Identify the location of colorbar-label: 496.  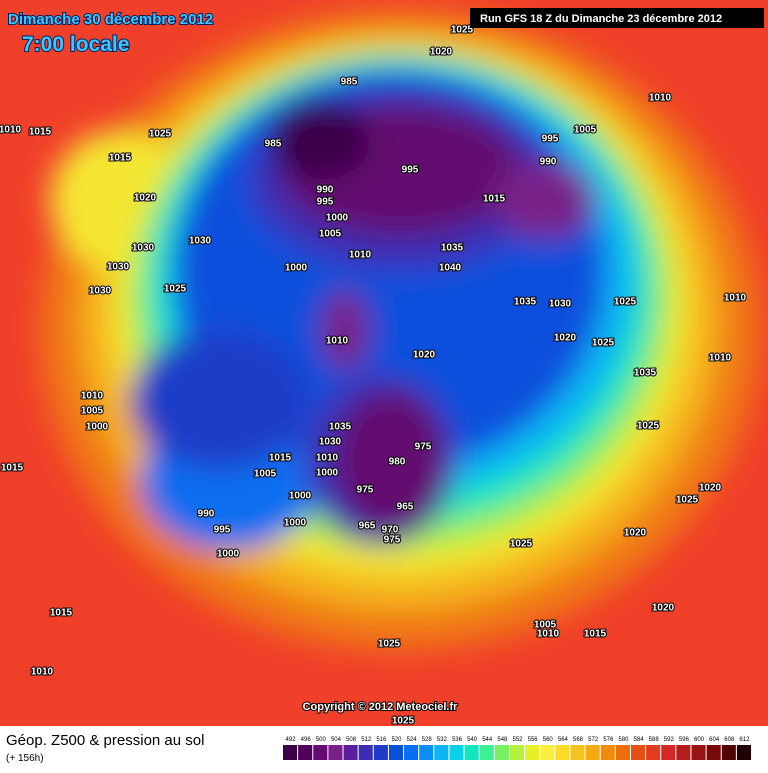
(306, 740).